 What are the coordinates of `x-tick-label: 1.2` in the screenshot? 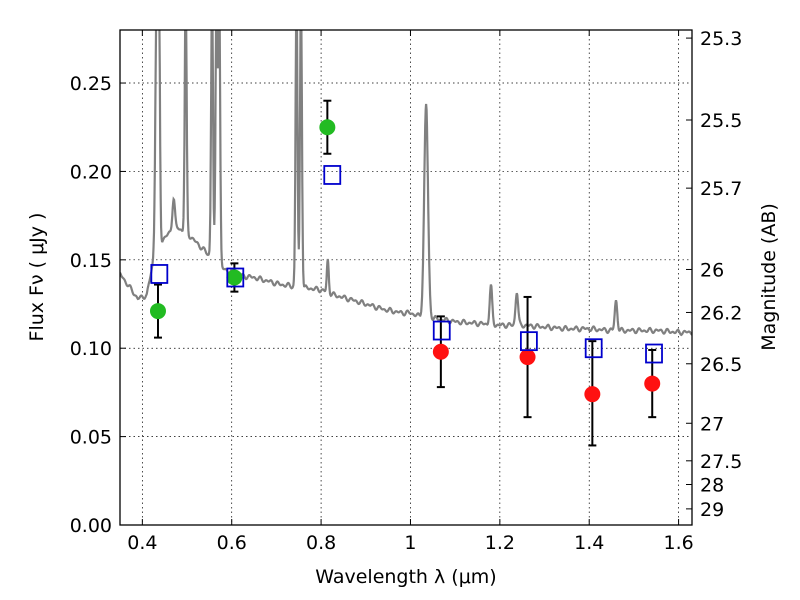 It's located at (500, 543).